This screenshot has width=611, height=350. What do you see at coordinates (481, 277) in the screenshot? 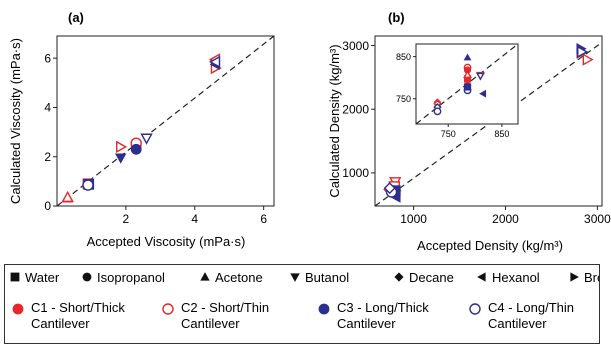
I see `legend-triangle-left-icon` at bounding box center [481, 277].